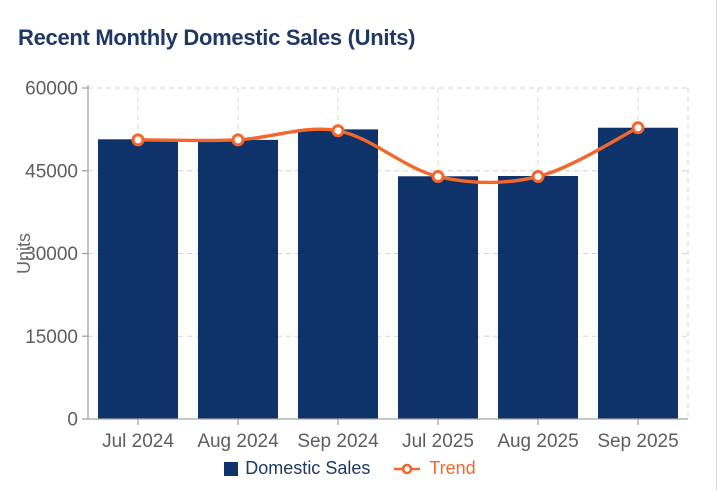 The image size is (725, 490). I want to click on bar-aug-2024, so click(238, 279).